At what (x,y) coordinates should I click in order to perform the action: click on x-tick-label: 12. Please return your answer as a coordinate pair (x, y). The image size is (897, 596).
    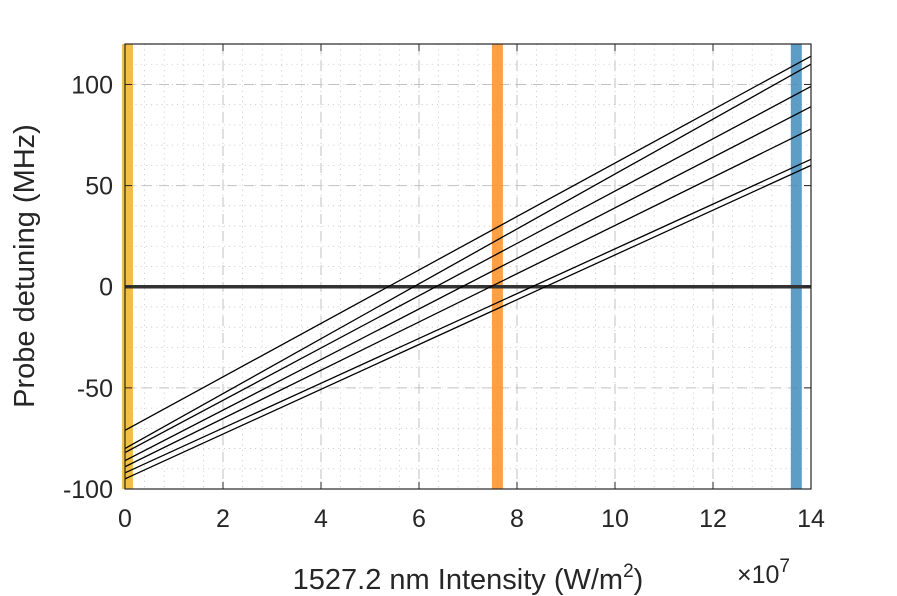
    Looking at the image, I should click on (713, 519).